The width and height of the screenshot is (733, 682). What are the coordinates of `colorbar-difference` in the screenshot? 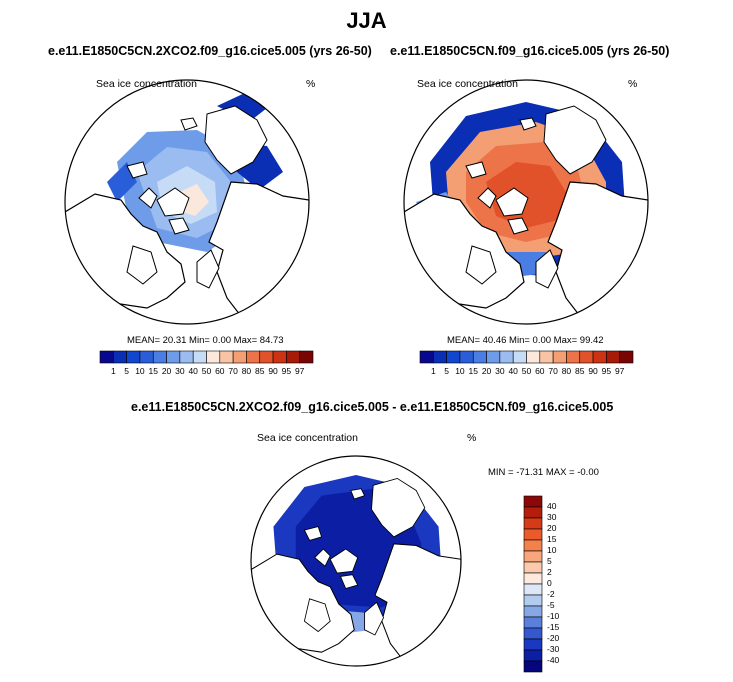 It's located at (533, 584).